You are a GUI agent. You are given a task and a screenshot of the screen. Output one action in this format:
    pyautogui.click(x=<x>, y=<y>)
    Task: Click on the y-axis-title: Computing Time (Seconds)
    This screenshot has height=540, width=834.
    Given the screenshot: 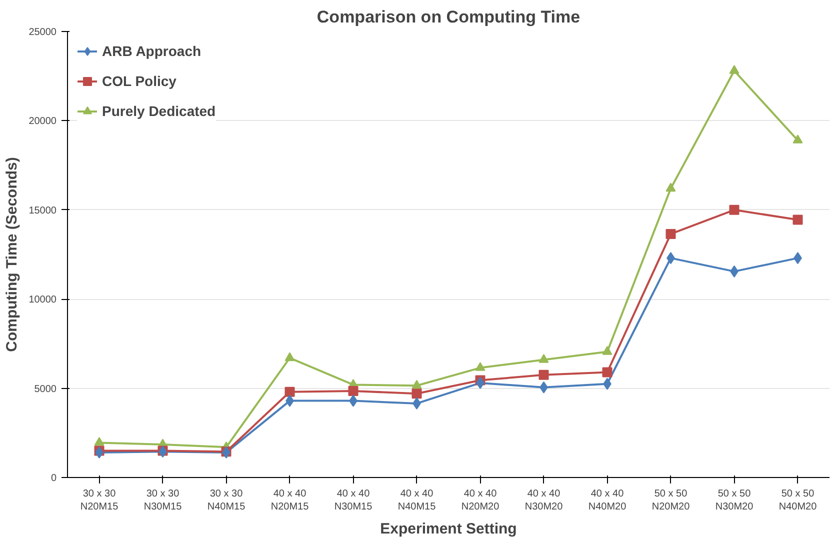 What is the action you would take?
    pyautogui.click(x=12, y=254)
    